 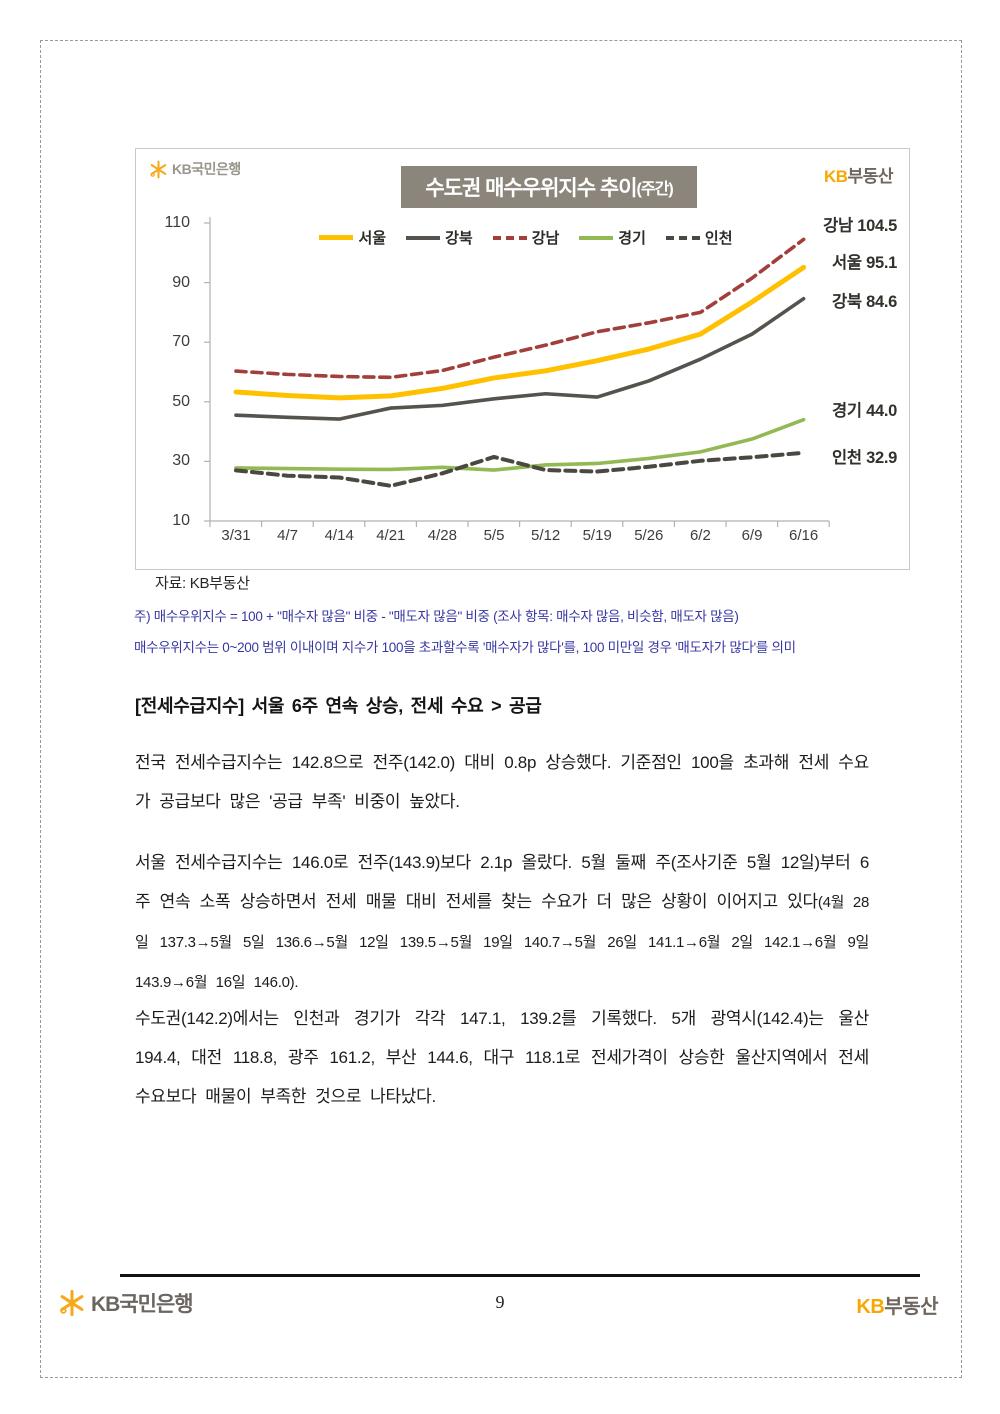 I want to click on footer-divider, so click(x=520, y=1275).